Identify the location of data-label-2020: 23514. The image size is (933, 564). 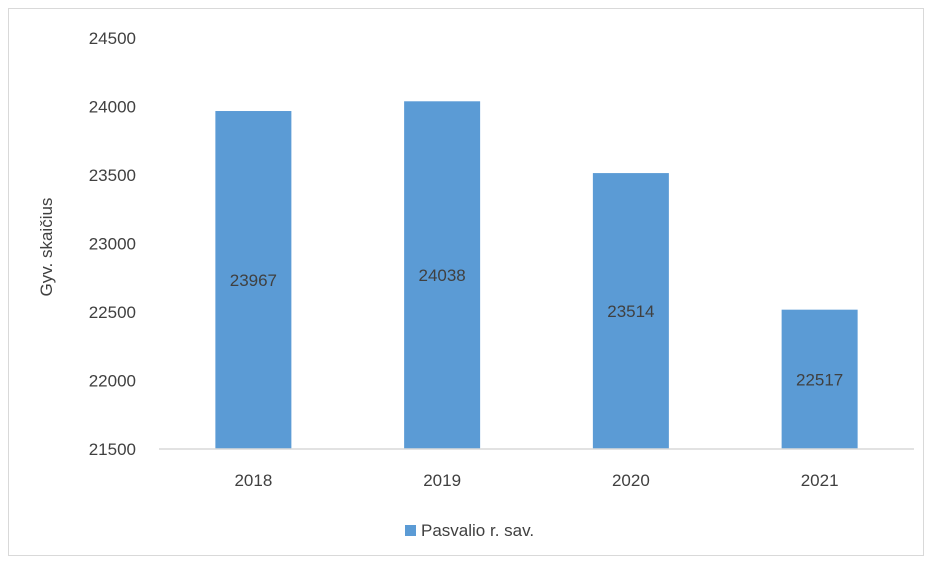
(630, 311).